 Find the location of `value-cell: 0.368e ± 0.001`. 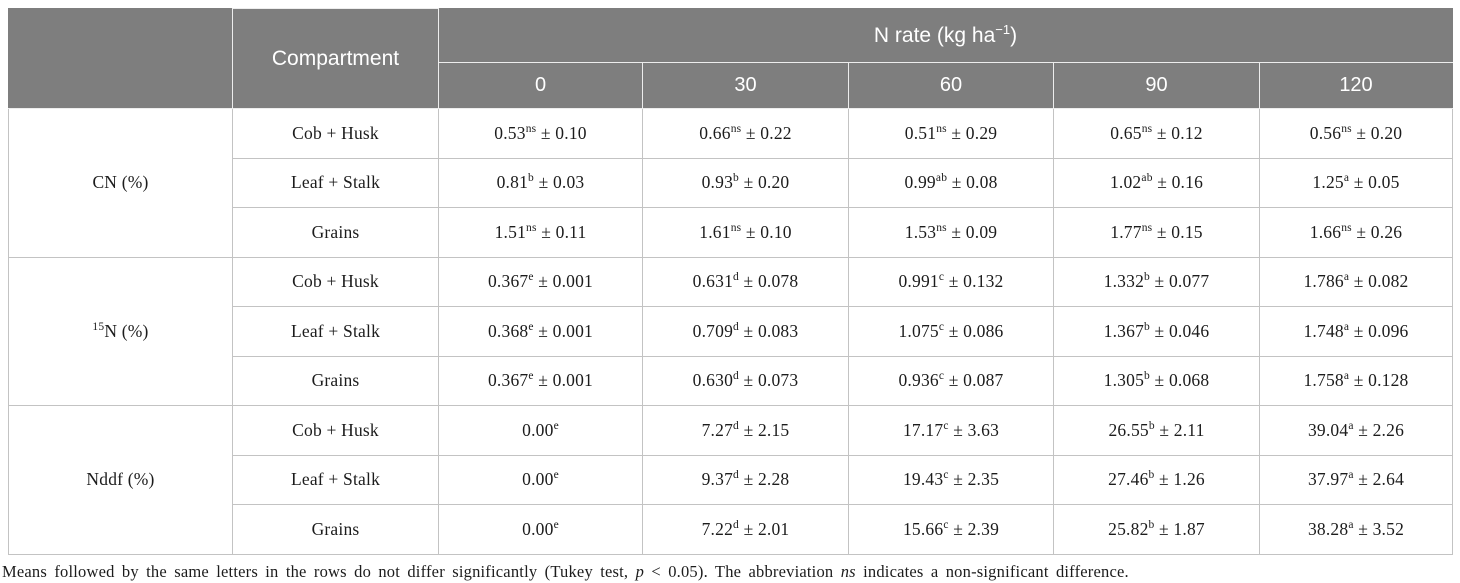

value-cell: 0.368e ± 0.001 is located at coordinates (540, 331).